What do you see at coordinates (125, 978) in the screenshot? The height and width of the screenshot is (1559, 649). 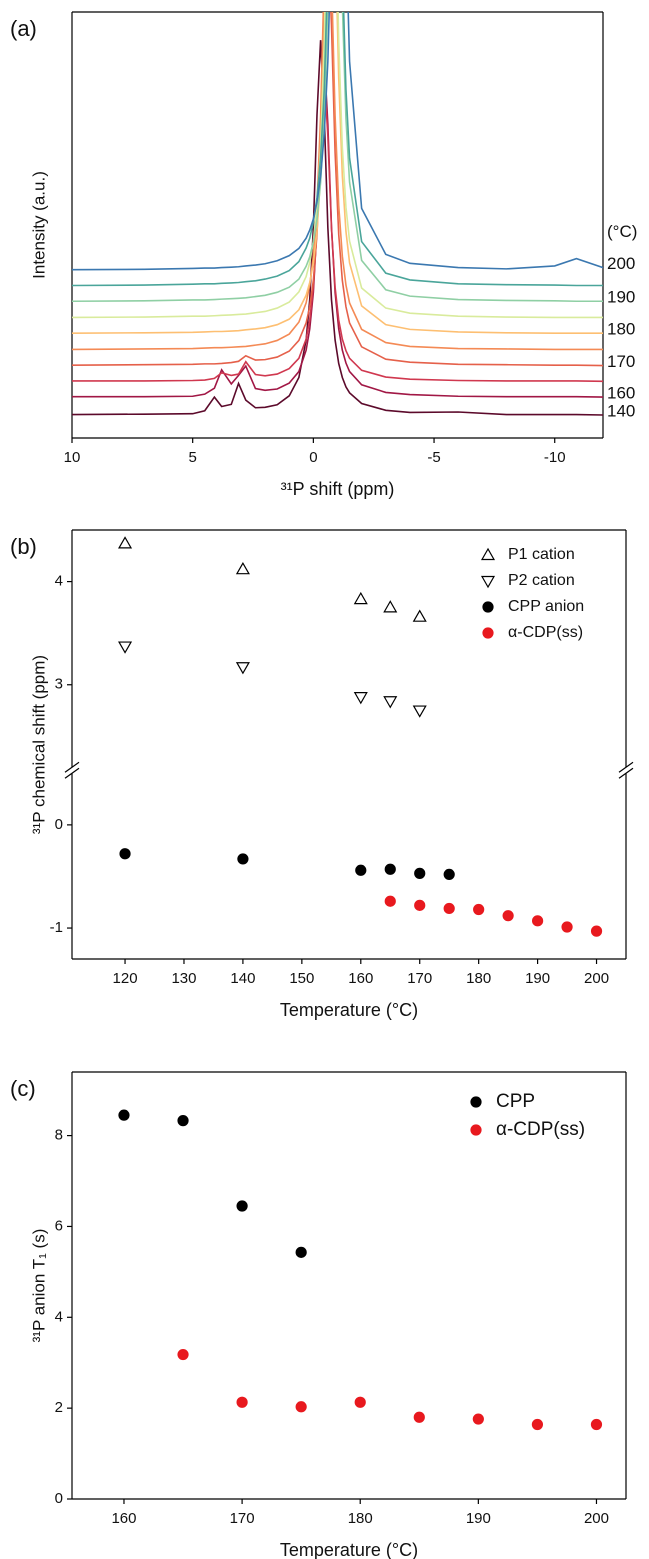 I see `x-tick-label: 120` at bounding box center [125, 978].